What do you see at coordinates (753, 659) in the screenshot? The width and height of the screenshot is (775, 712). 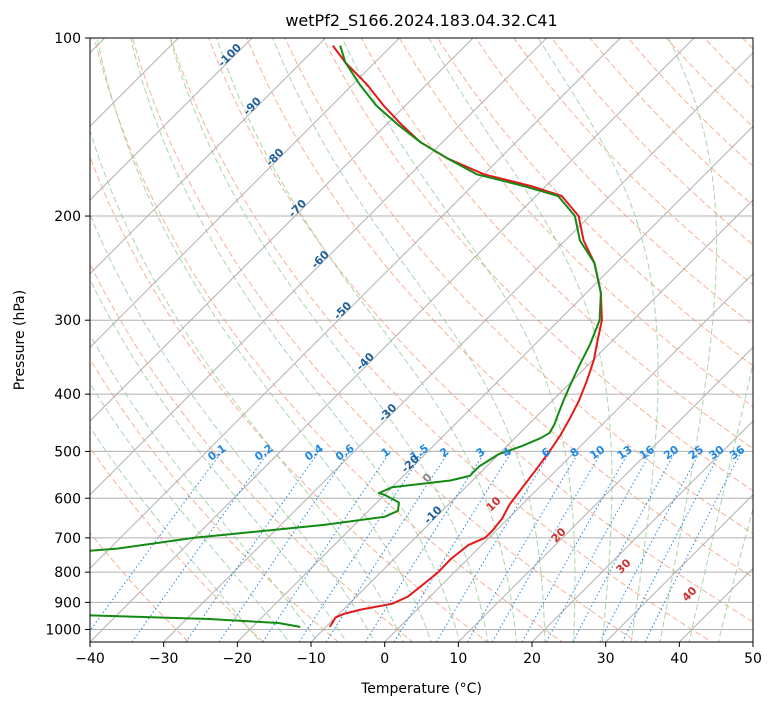 I see `x-tick-label: 50` at bounding box center [753, 659].